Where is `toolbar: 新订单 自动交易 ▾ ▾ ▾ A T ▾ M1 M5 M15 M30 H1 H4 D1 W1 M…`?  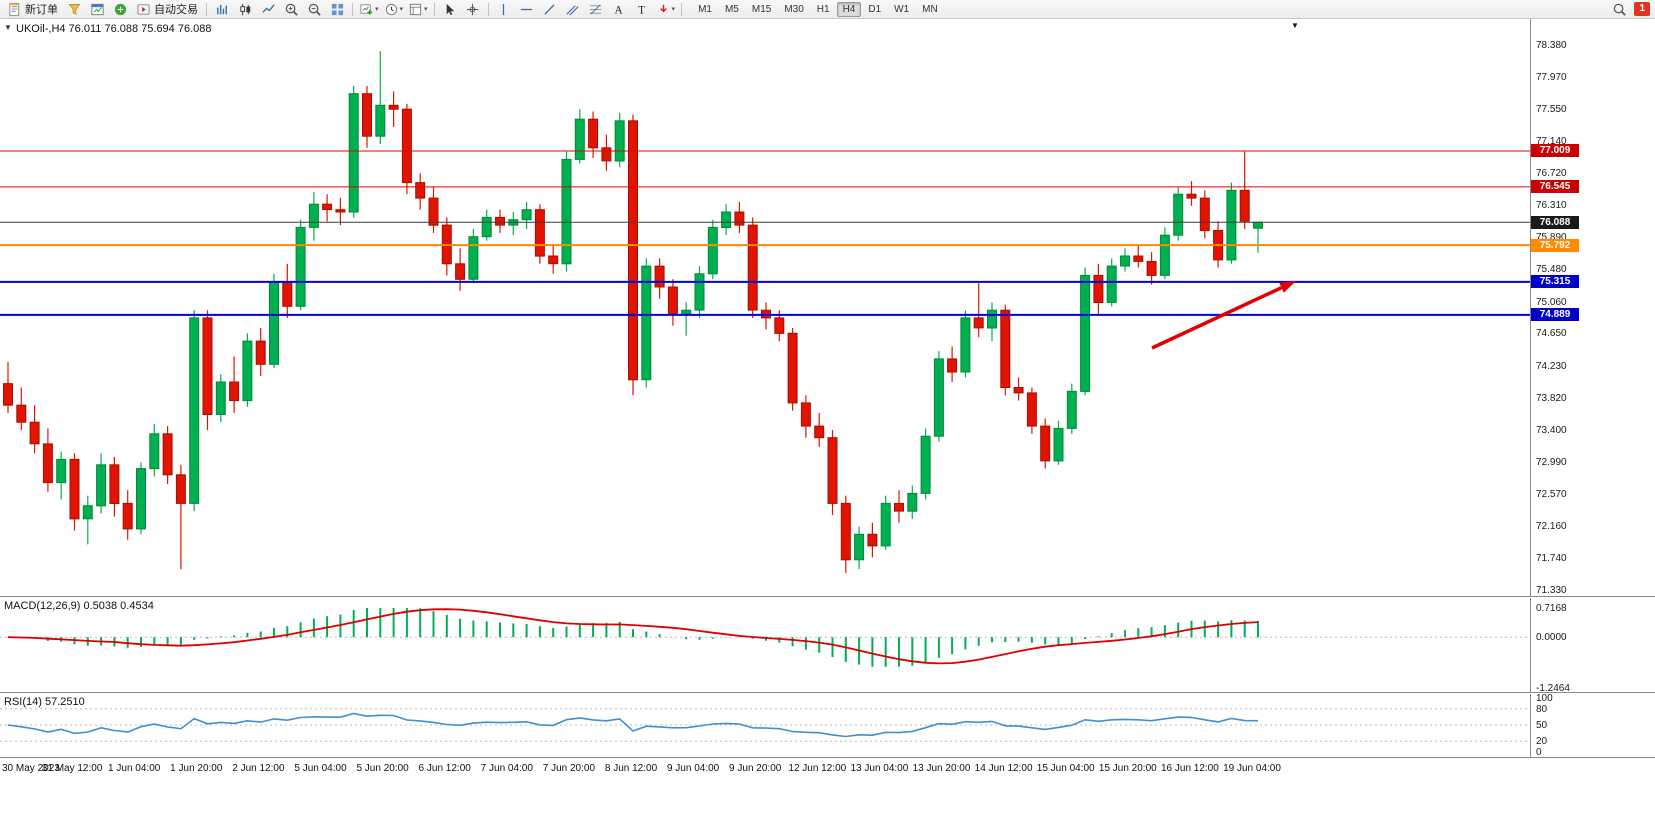
toolbar: 新订单 自动交易 ▾ ▾ ▾ A T ▾ M1 M5 M15 M30 H1 H4 D1 W1 M… is located at coordinates (827, 9).